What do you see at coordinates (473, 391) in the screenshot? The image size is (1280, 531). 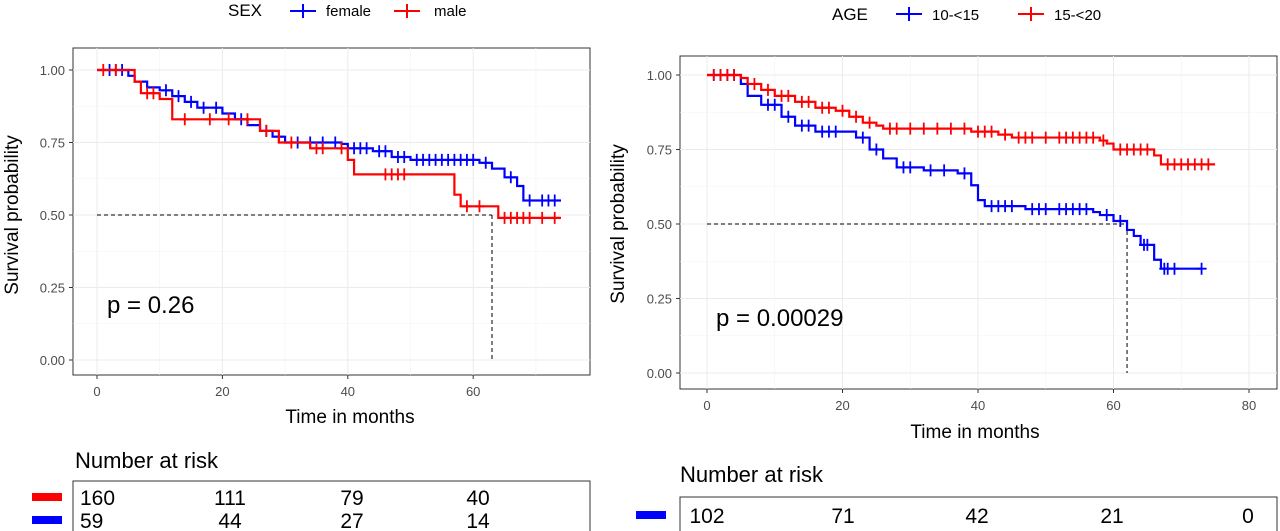 I see `left-x-tick-label: 60` at bounding box center [473, 391].